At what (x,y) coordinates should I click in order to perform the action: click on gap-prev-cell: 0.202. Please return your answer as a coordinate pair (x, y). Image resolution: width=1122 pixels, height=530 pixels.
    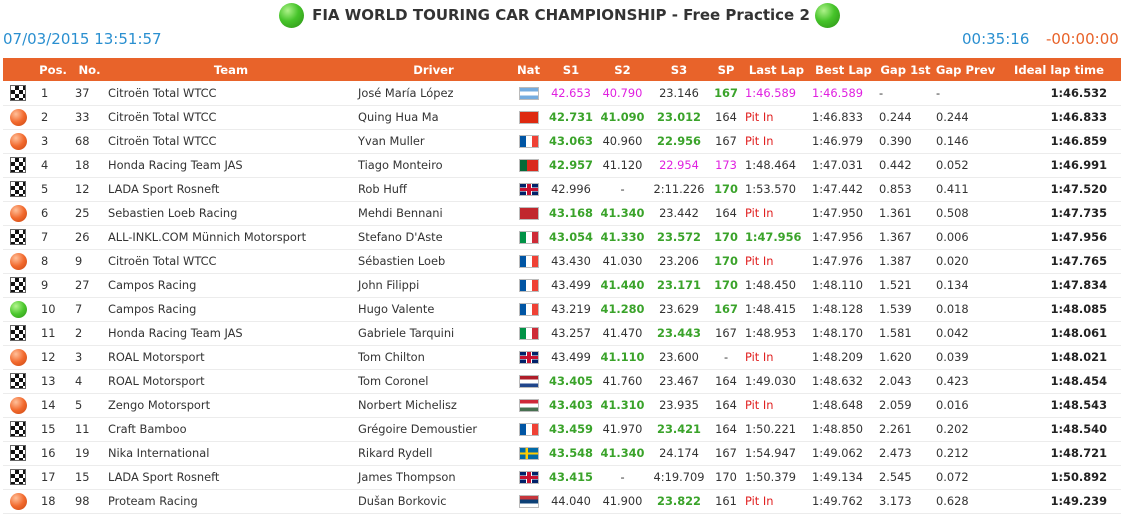
    Looking at the image, I should click on (965, 429).